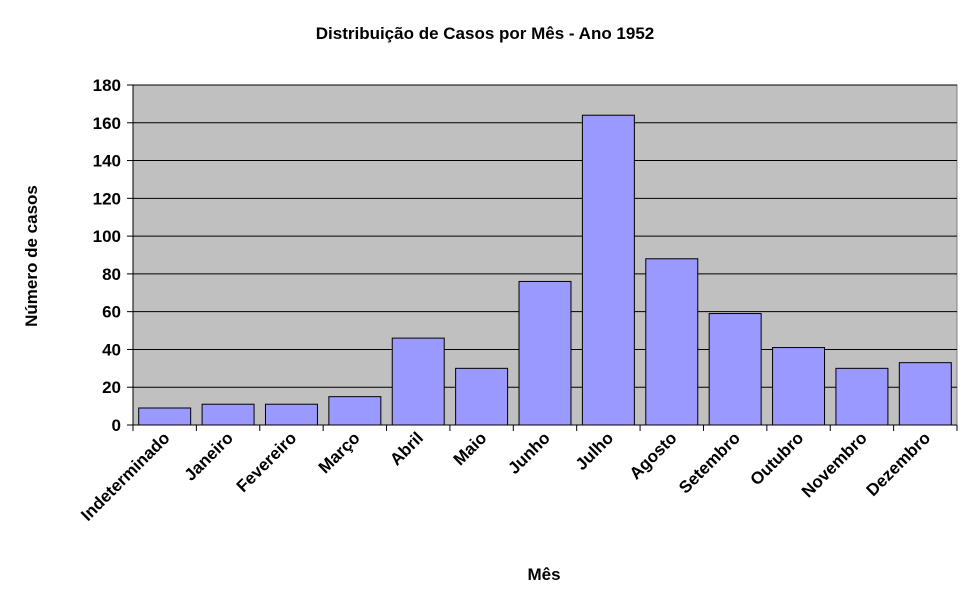 The width and height of the screenshot is (970, 609). What do you see at coordinates (543, 574) in the screenshot?
I see `x-axis-label: Mês` at bounding box center [543, 574].